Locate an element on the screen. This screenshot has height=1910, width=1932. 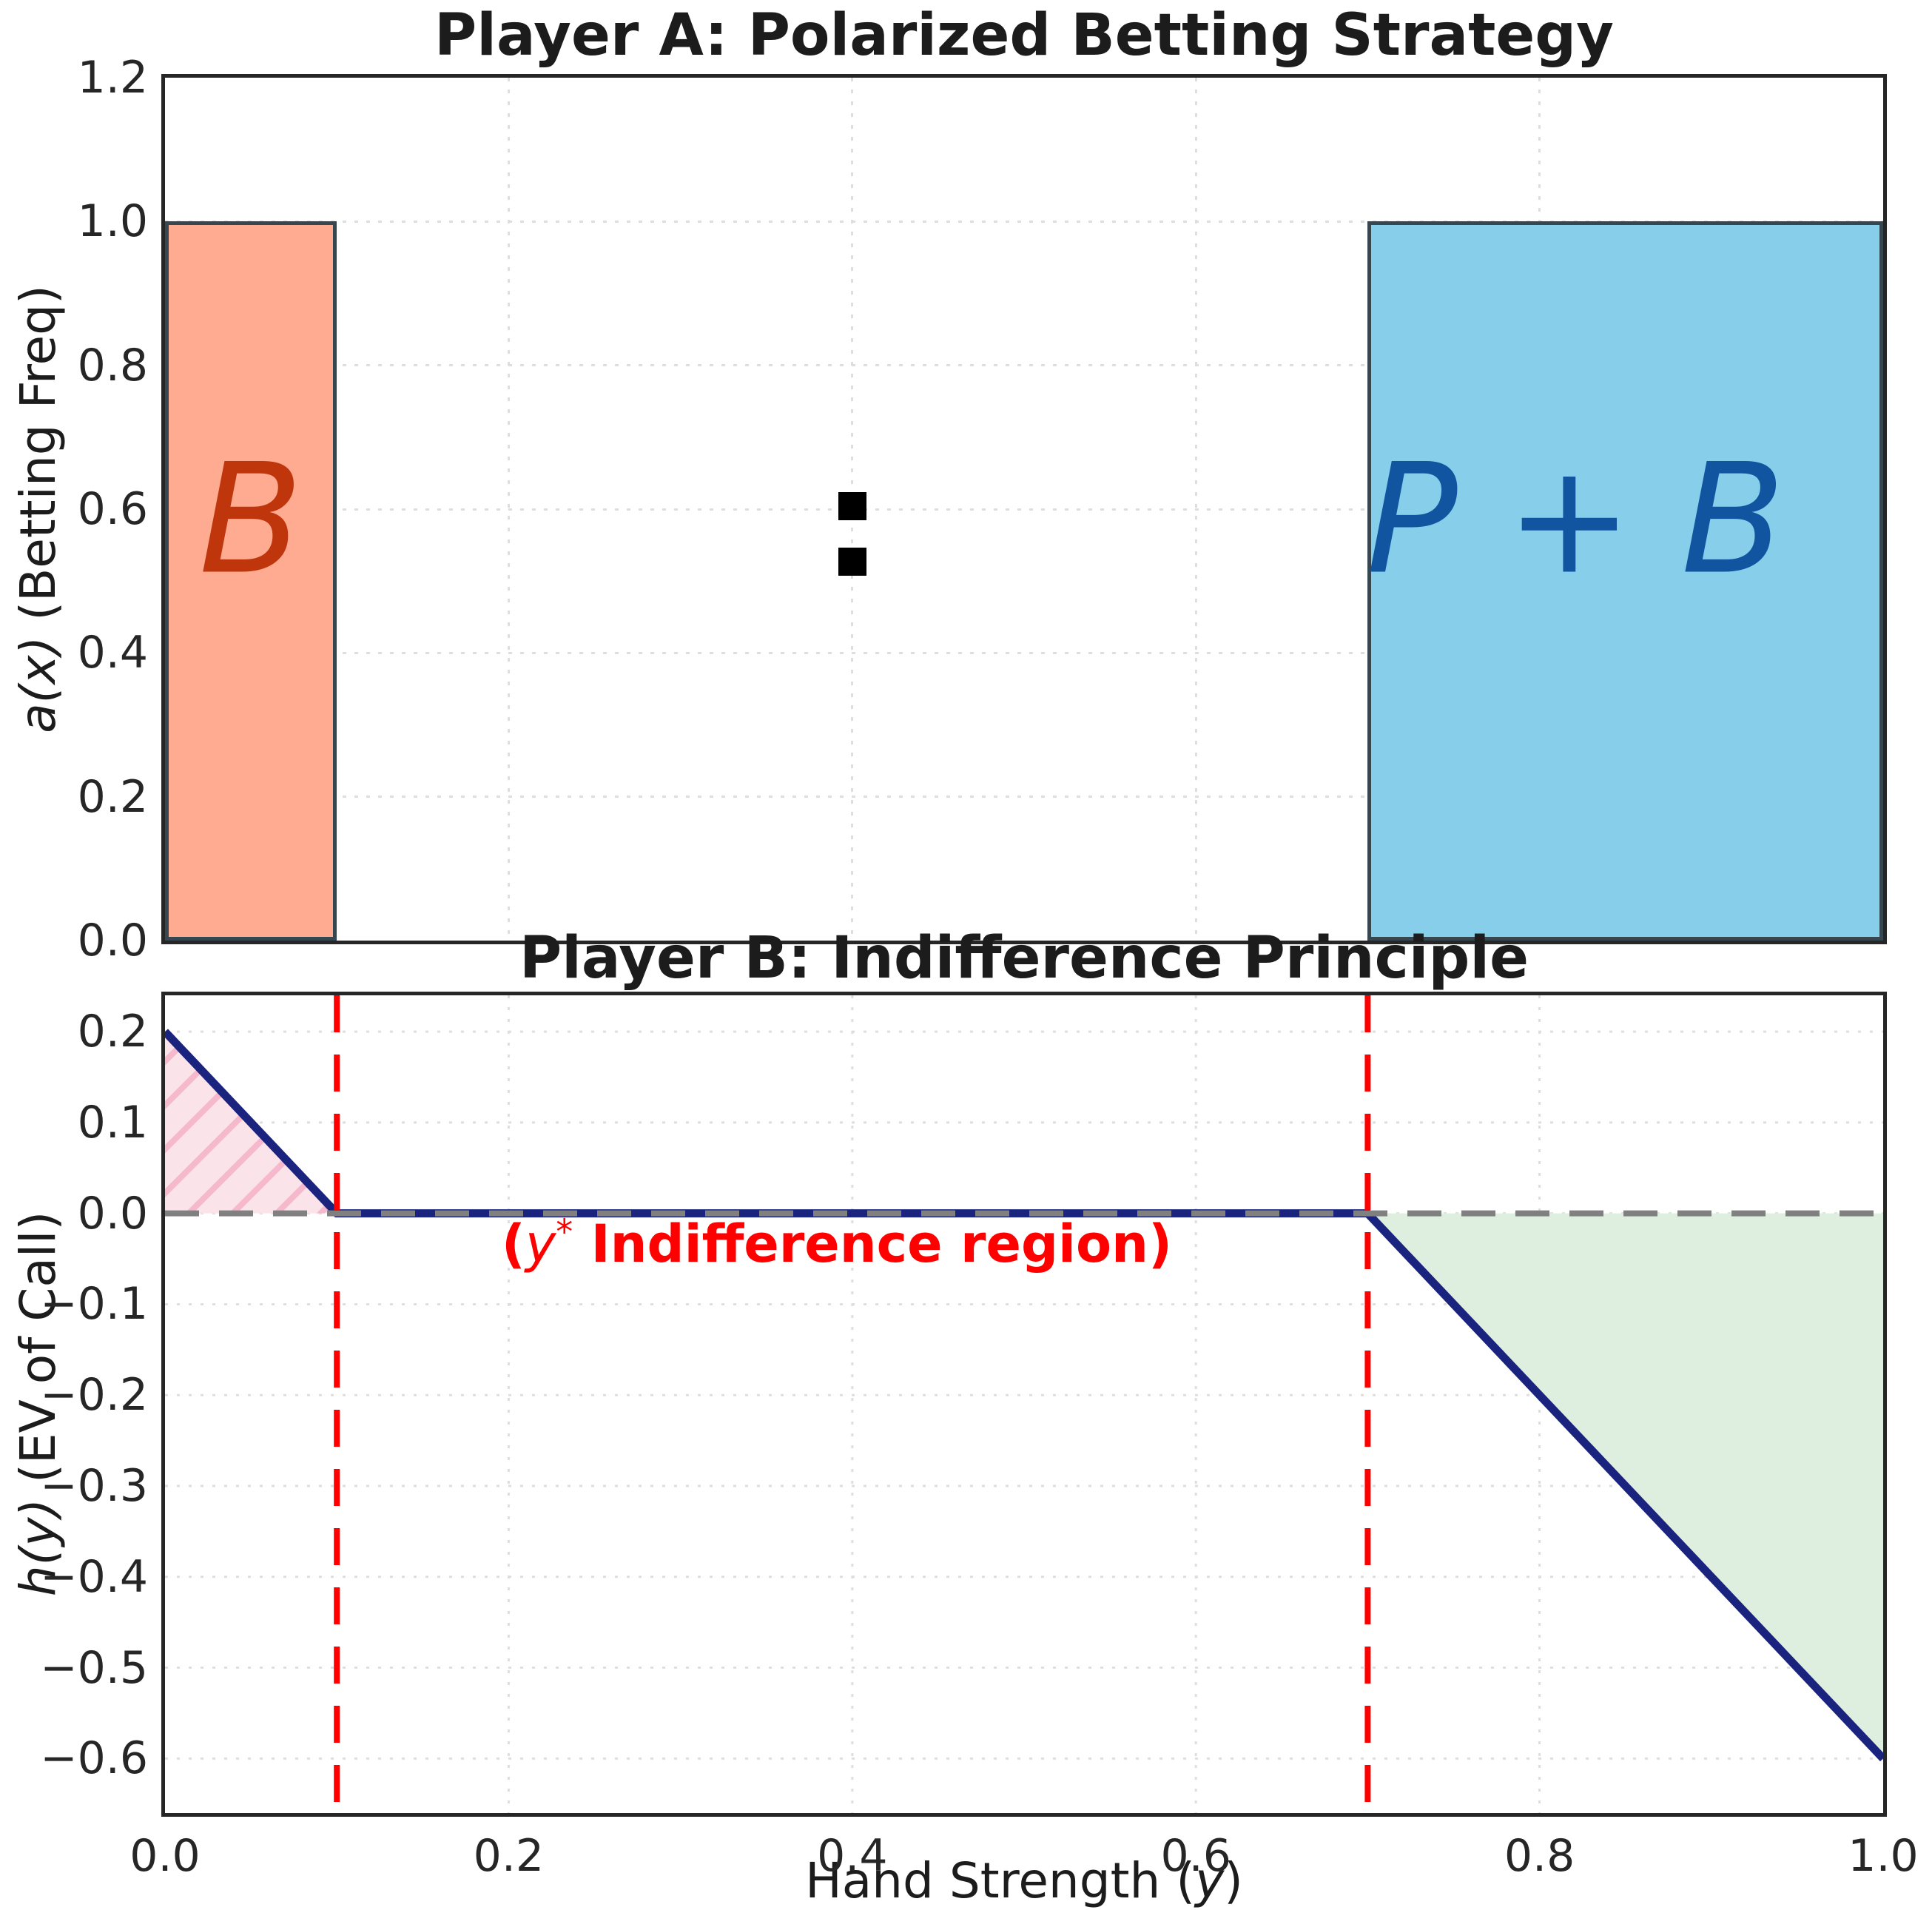
bar-value-region is located at coordinates (1625, 581).